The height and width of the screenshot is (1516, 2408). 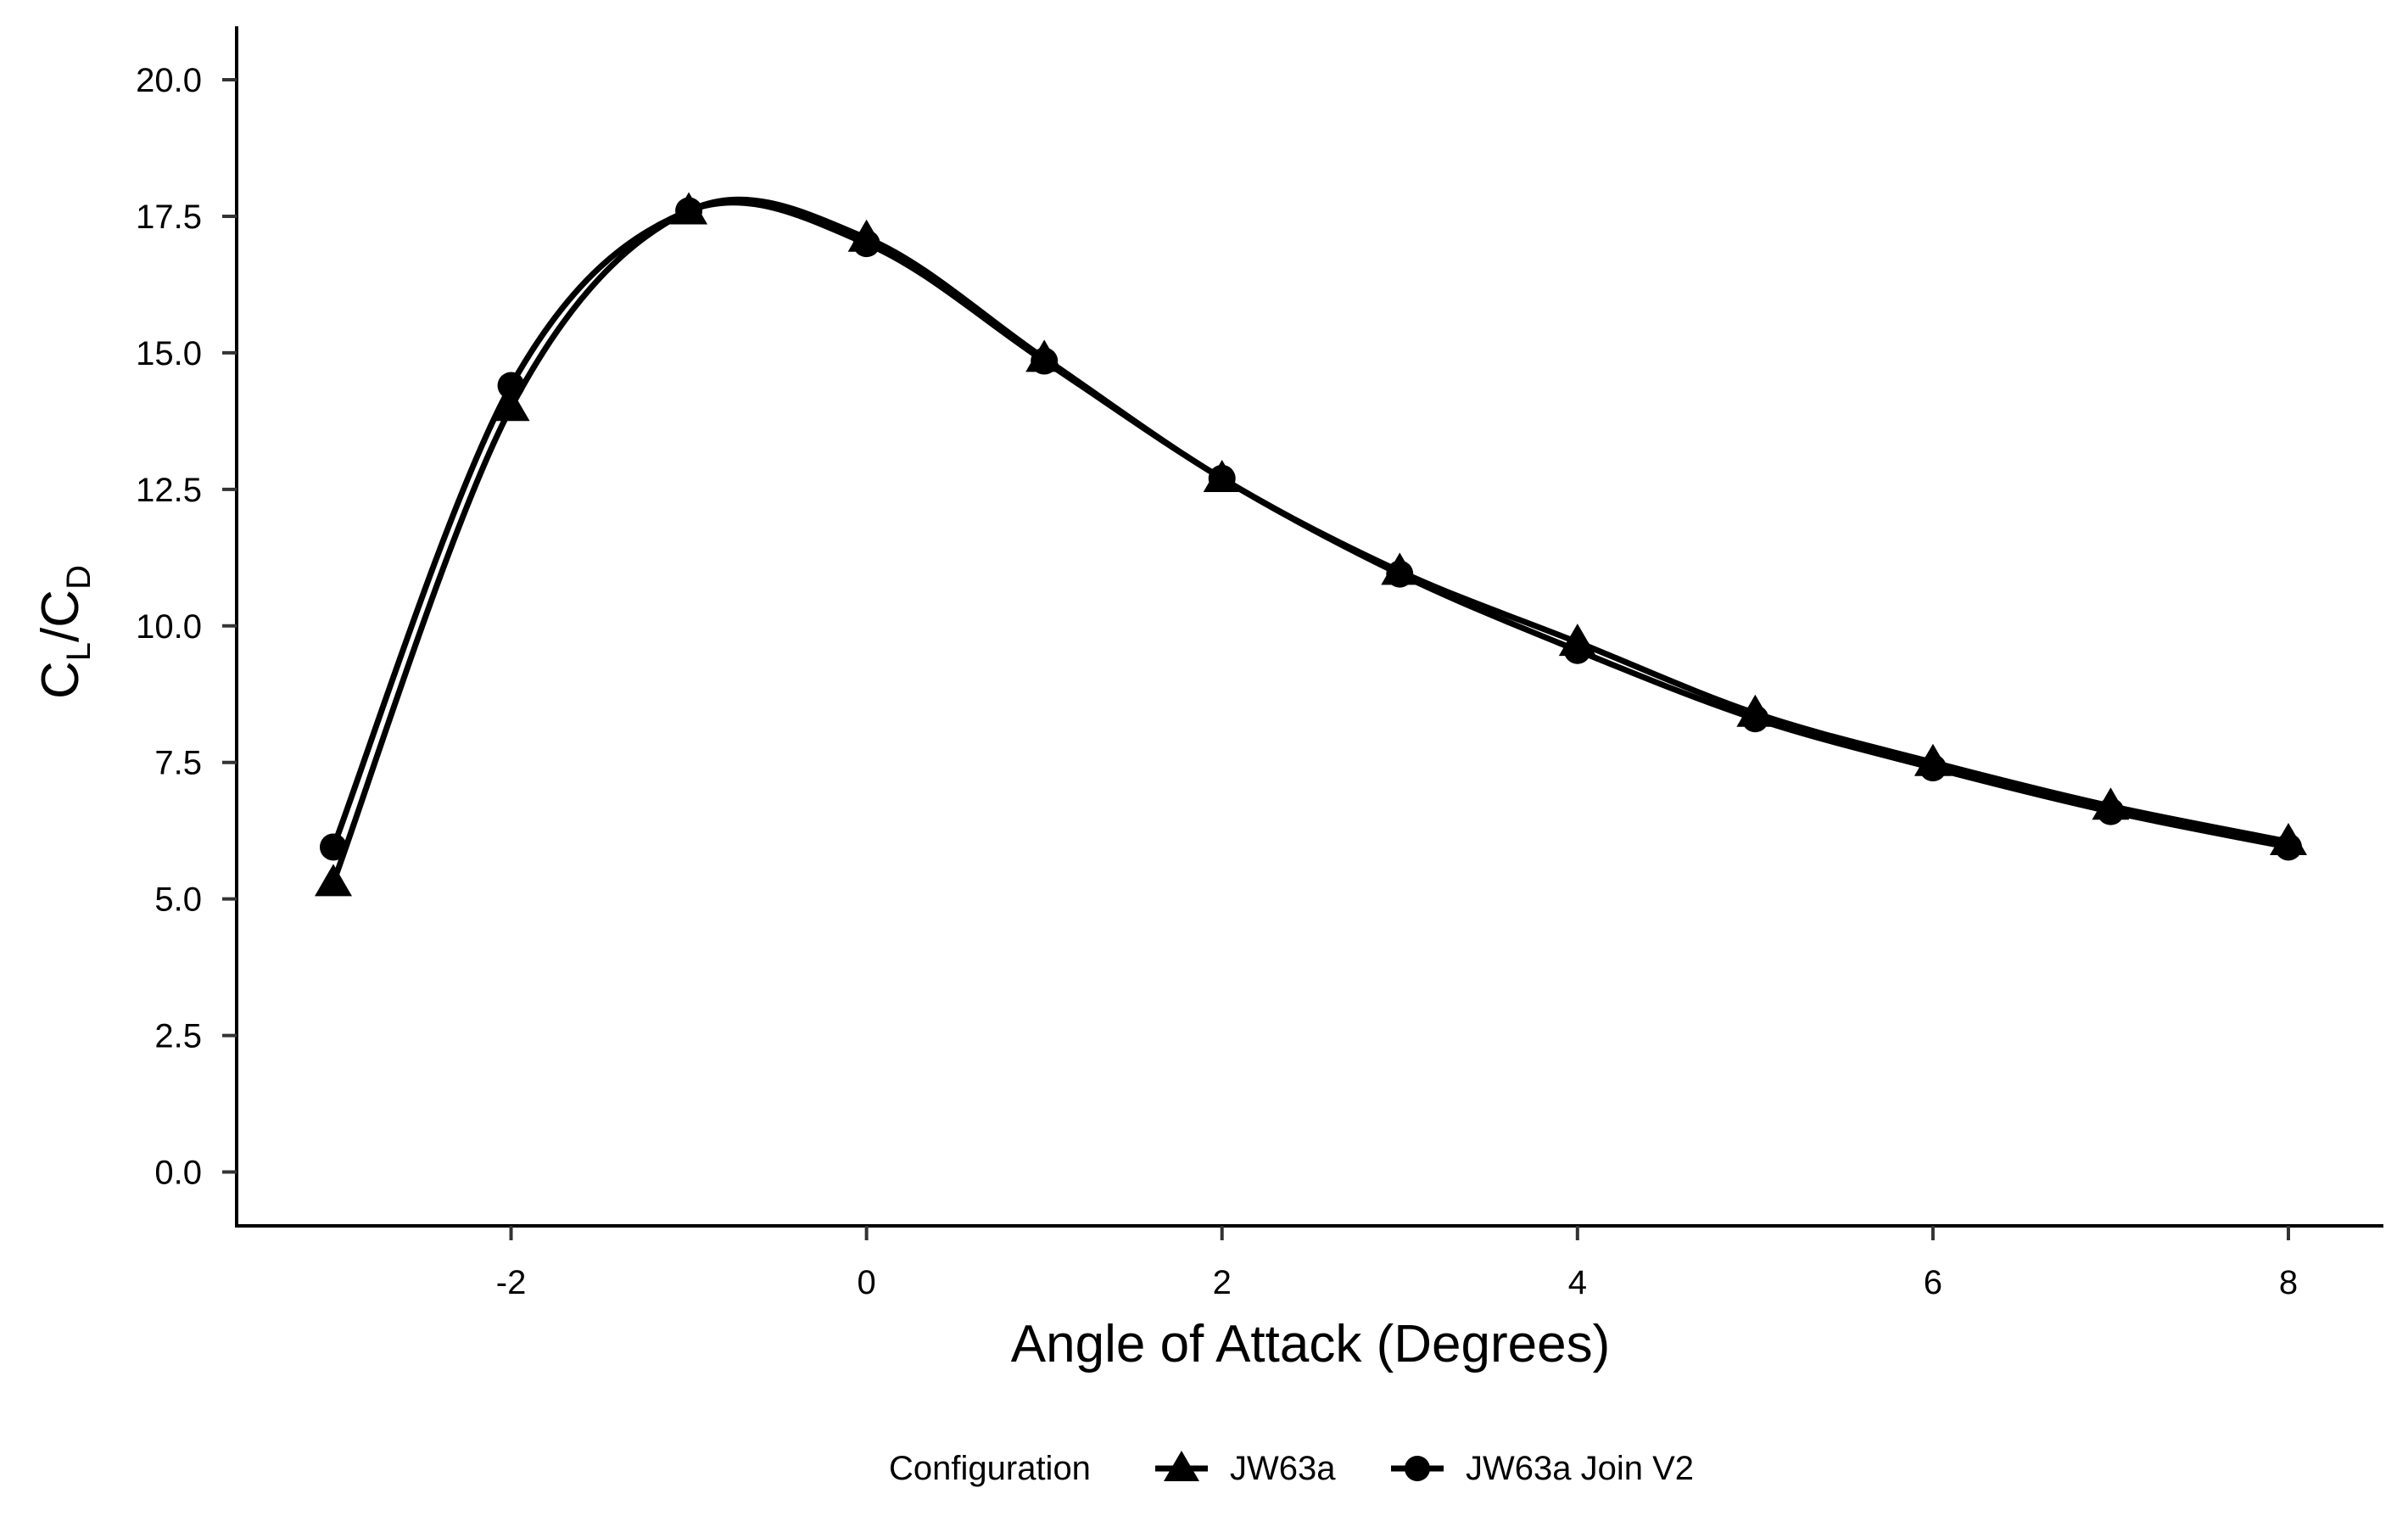 I want to click on y-tick-label: 15.0, so click(x=169, y=353).